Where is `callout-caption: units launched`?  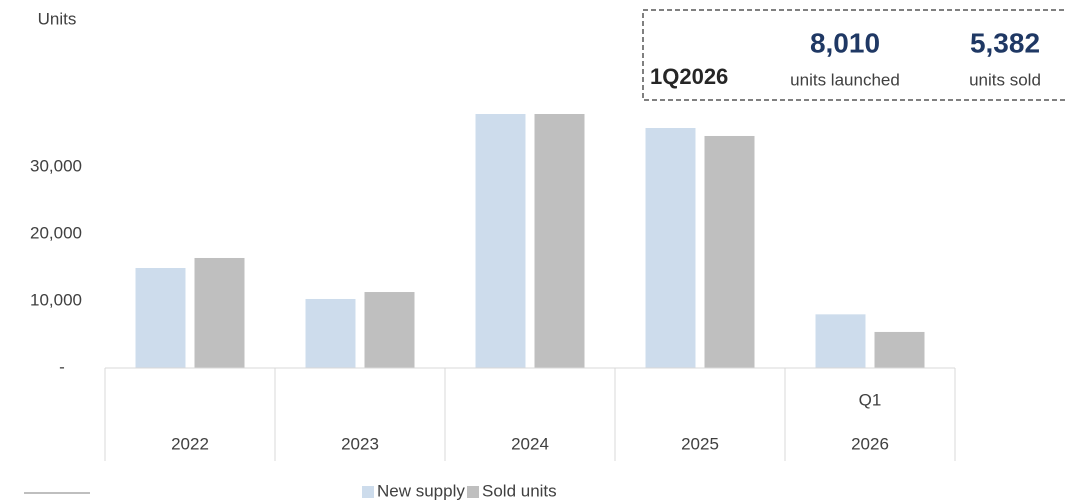
callout-caption: units launched is located at coordinates (845, 79).